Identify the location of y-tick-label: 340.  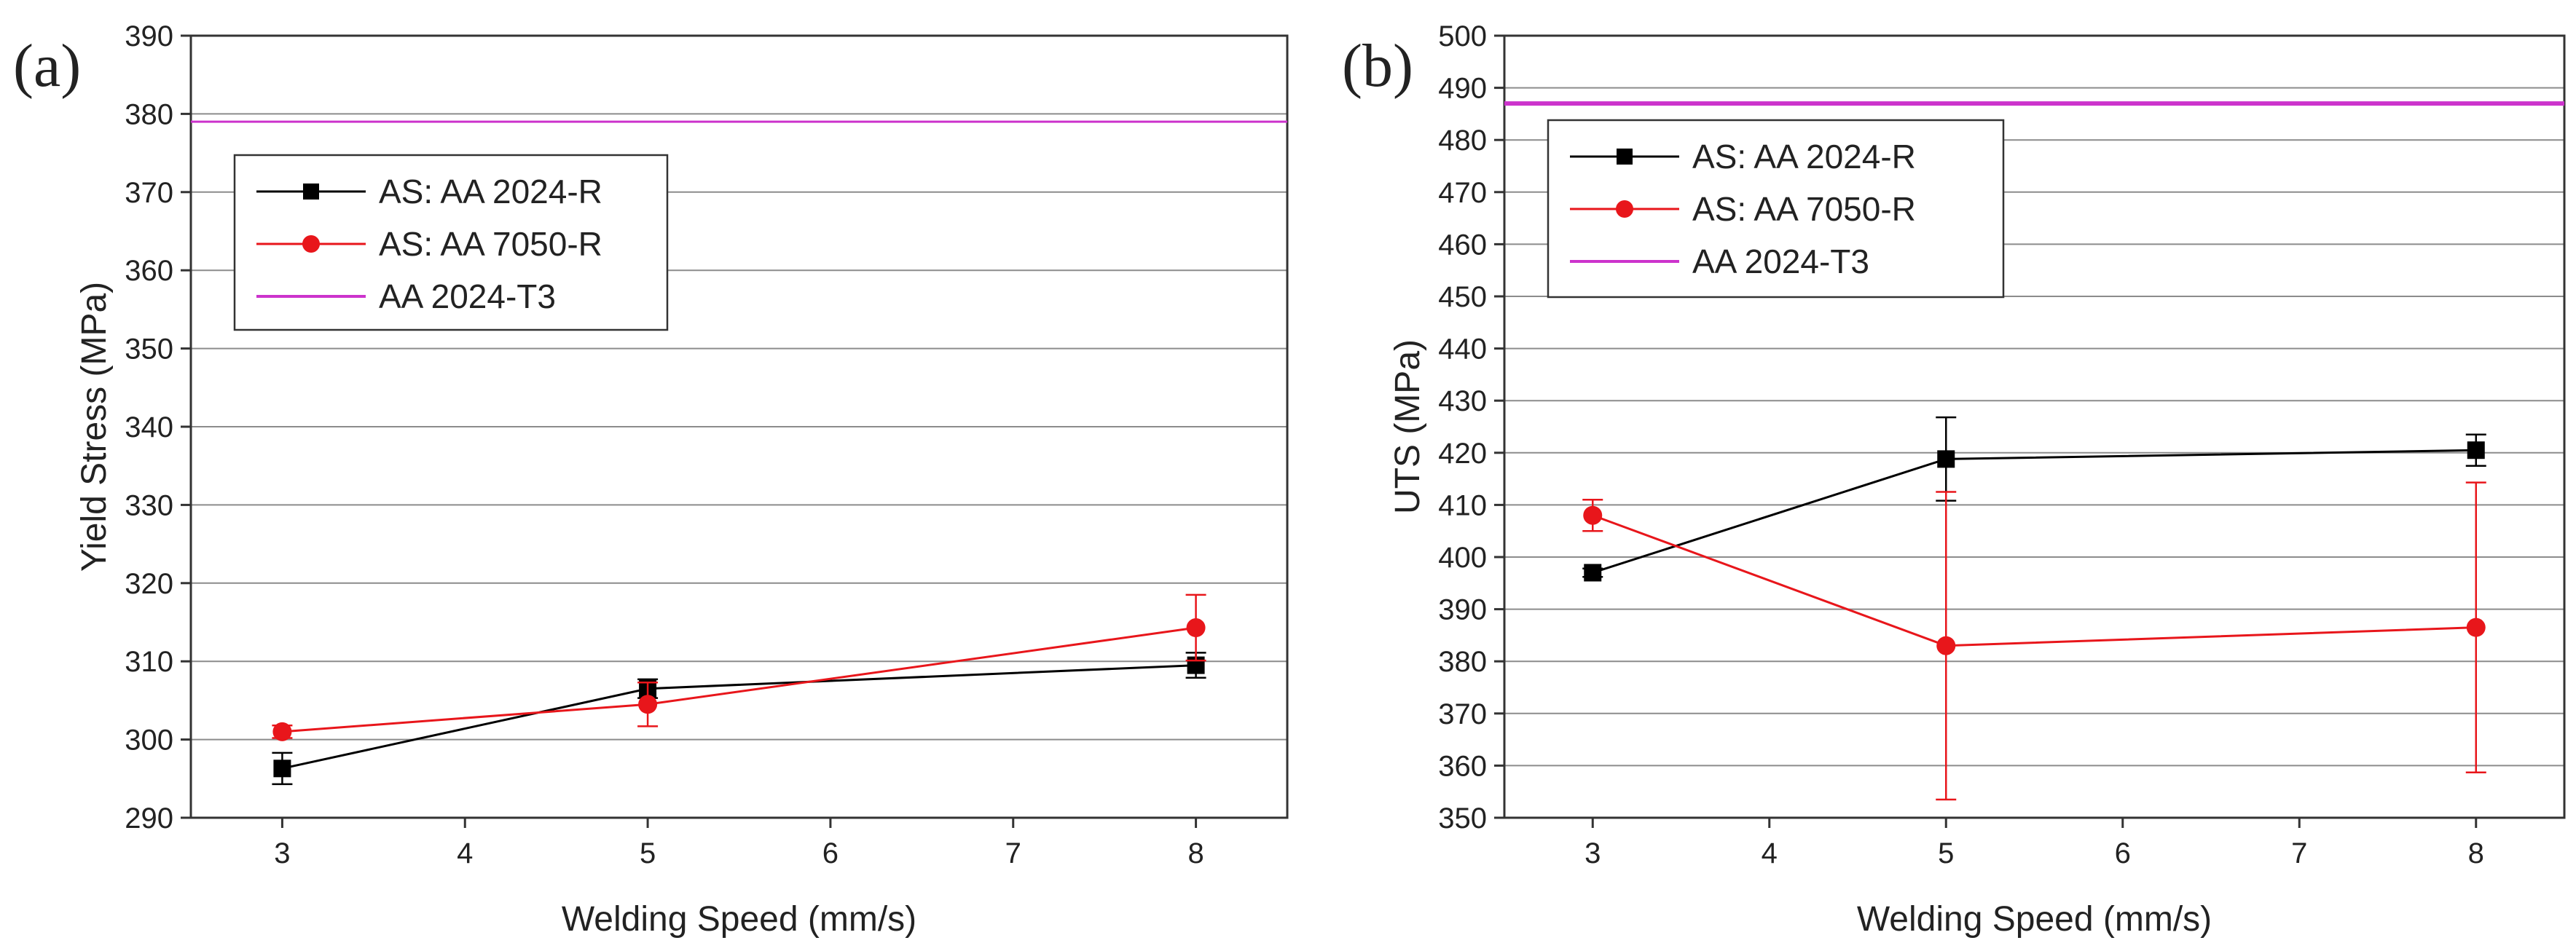
(149, 427).